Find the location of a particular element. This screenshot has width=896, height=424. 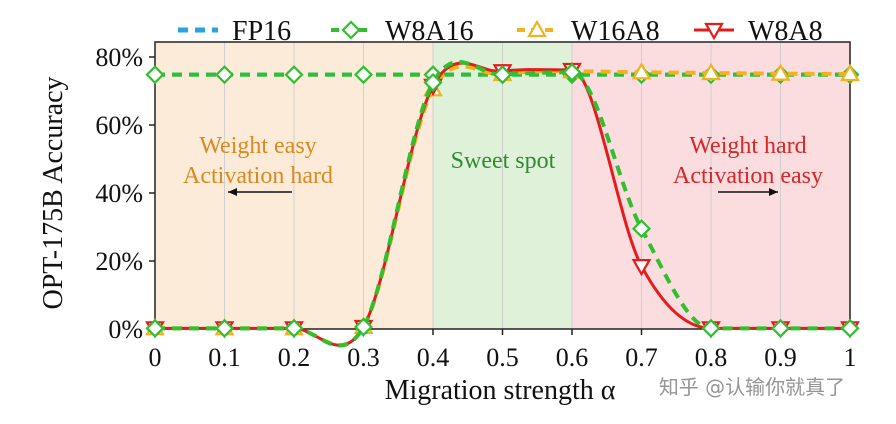

annotation-line: Activation easy is located at coordinates (748, 176).